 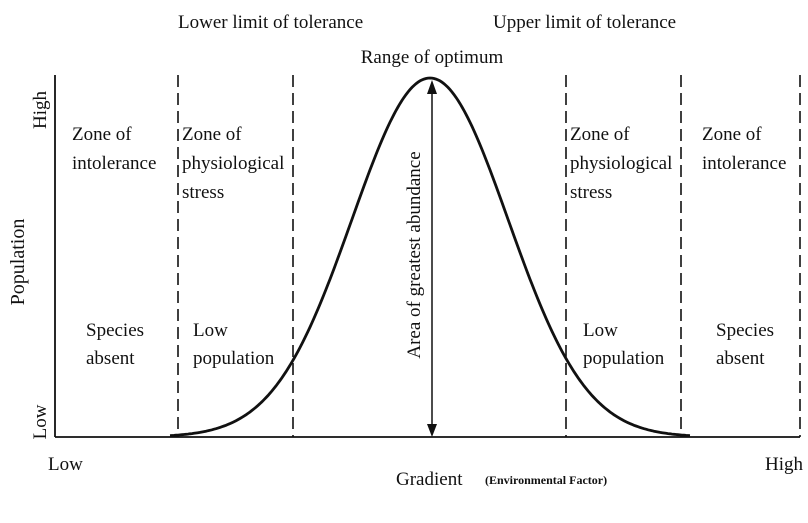 What do you see at coordinates (429, 479) in the screenshot?
I see `x-label: Gradient` at bounding box center [429, 479].